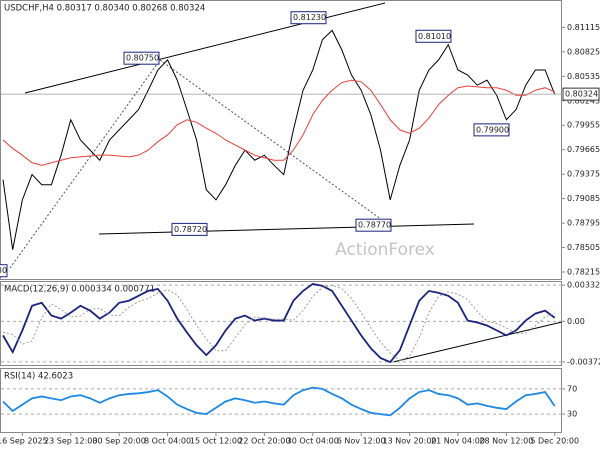  I want to click on y-tick-label: 30, so click(572, 414).